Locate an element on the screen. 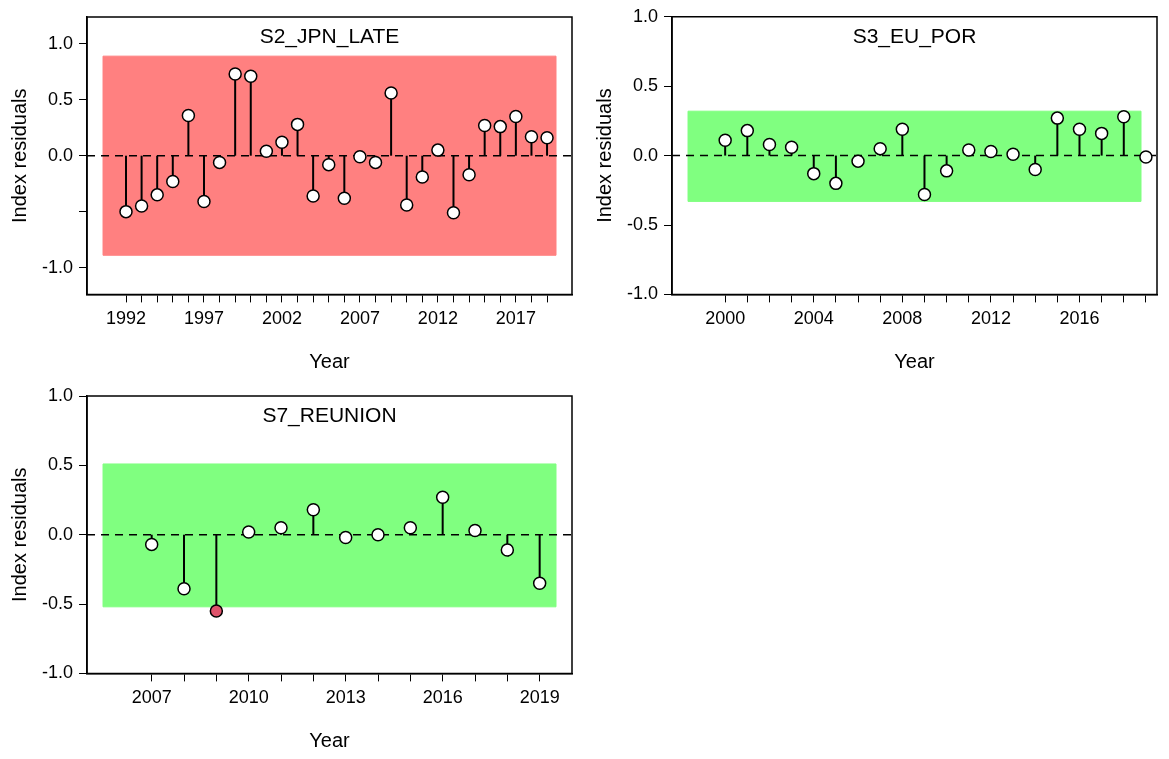  x-tick-label: 2010 is located at coordinates (248, 697).